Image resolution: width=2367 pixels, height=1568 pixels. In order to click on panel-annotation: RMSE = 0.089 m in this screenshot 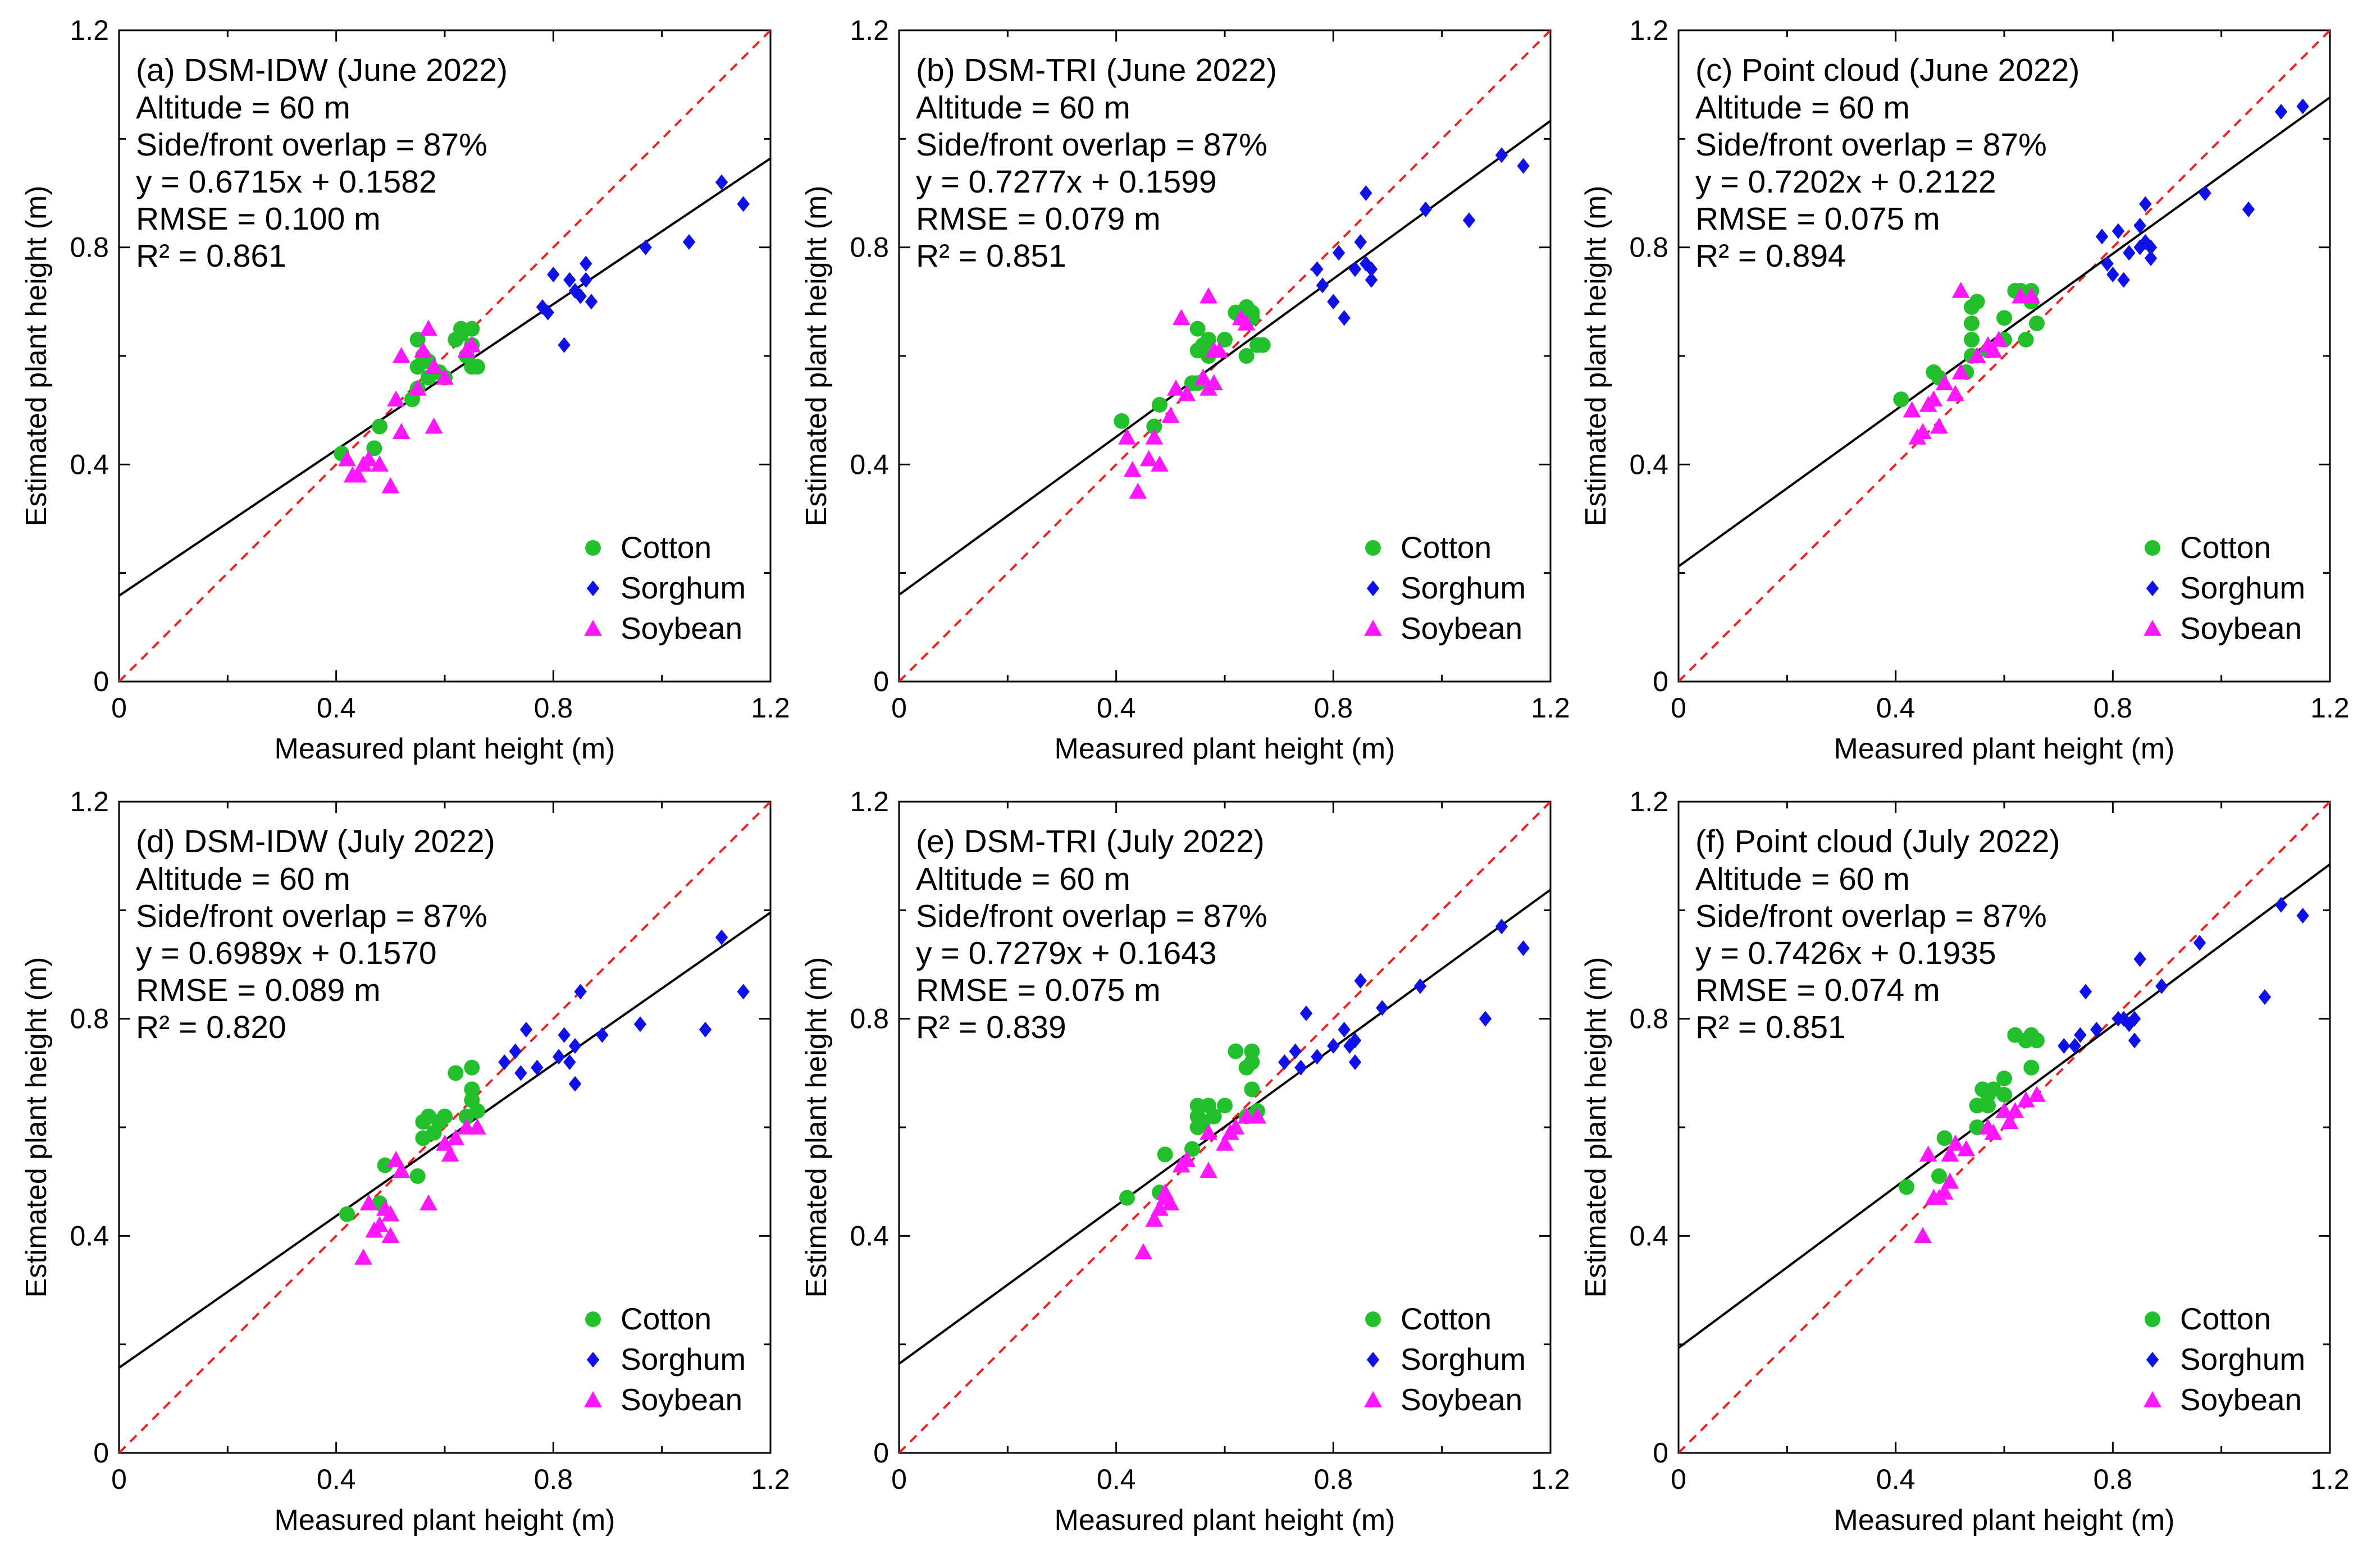, I will do `click(258, 990)`.